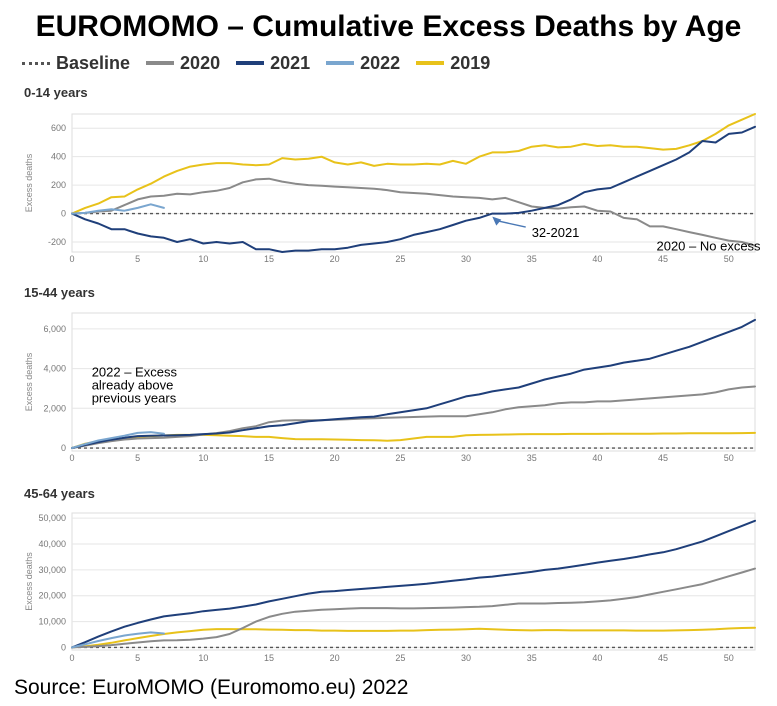 This screenshot has height=706, width=777. I want to click on legend-label-2019: 2019, so click(470, 62).